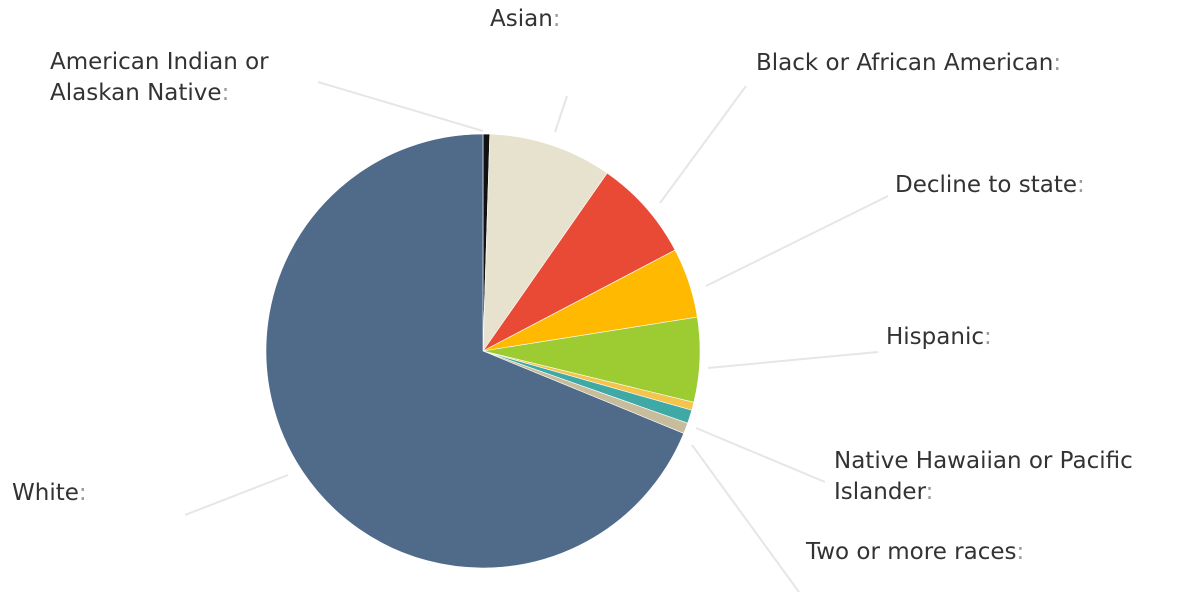 This screenshot has width=1194, height=608. Describe the element at coordinates (797, 241) in the screenshot. I see `leader-line-decline` at that location.